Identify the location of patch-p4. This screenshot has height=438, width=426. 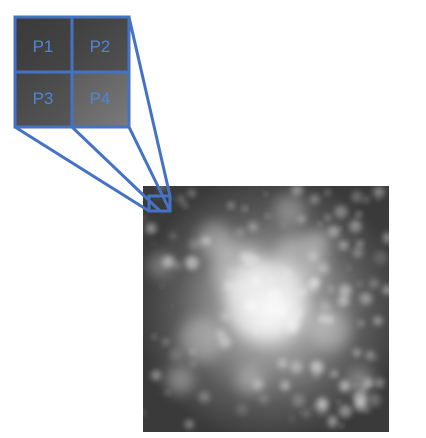
(100, 99).